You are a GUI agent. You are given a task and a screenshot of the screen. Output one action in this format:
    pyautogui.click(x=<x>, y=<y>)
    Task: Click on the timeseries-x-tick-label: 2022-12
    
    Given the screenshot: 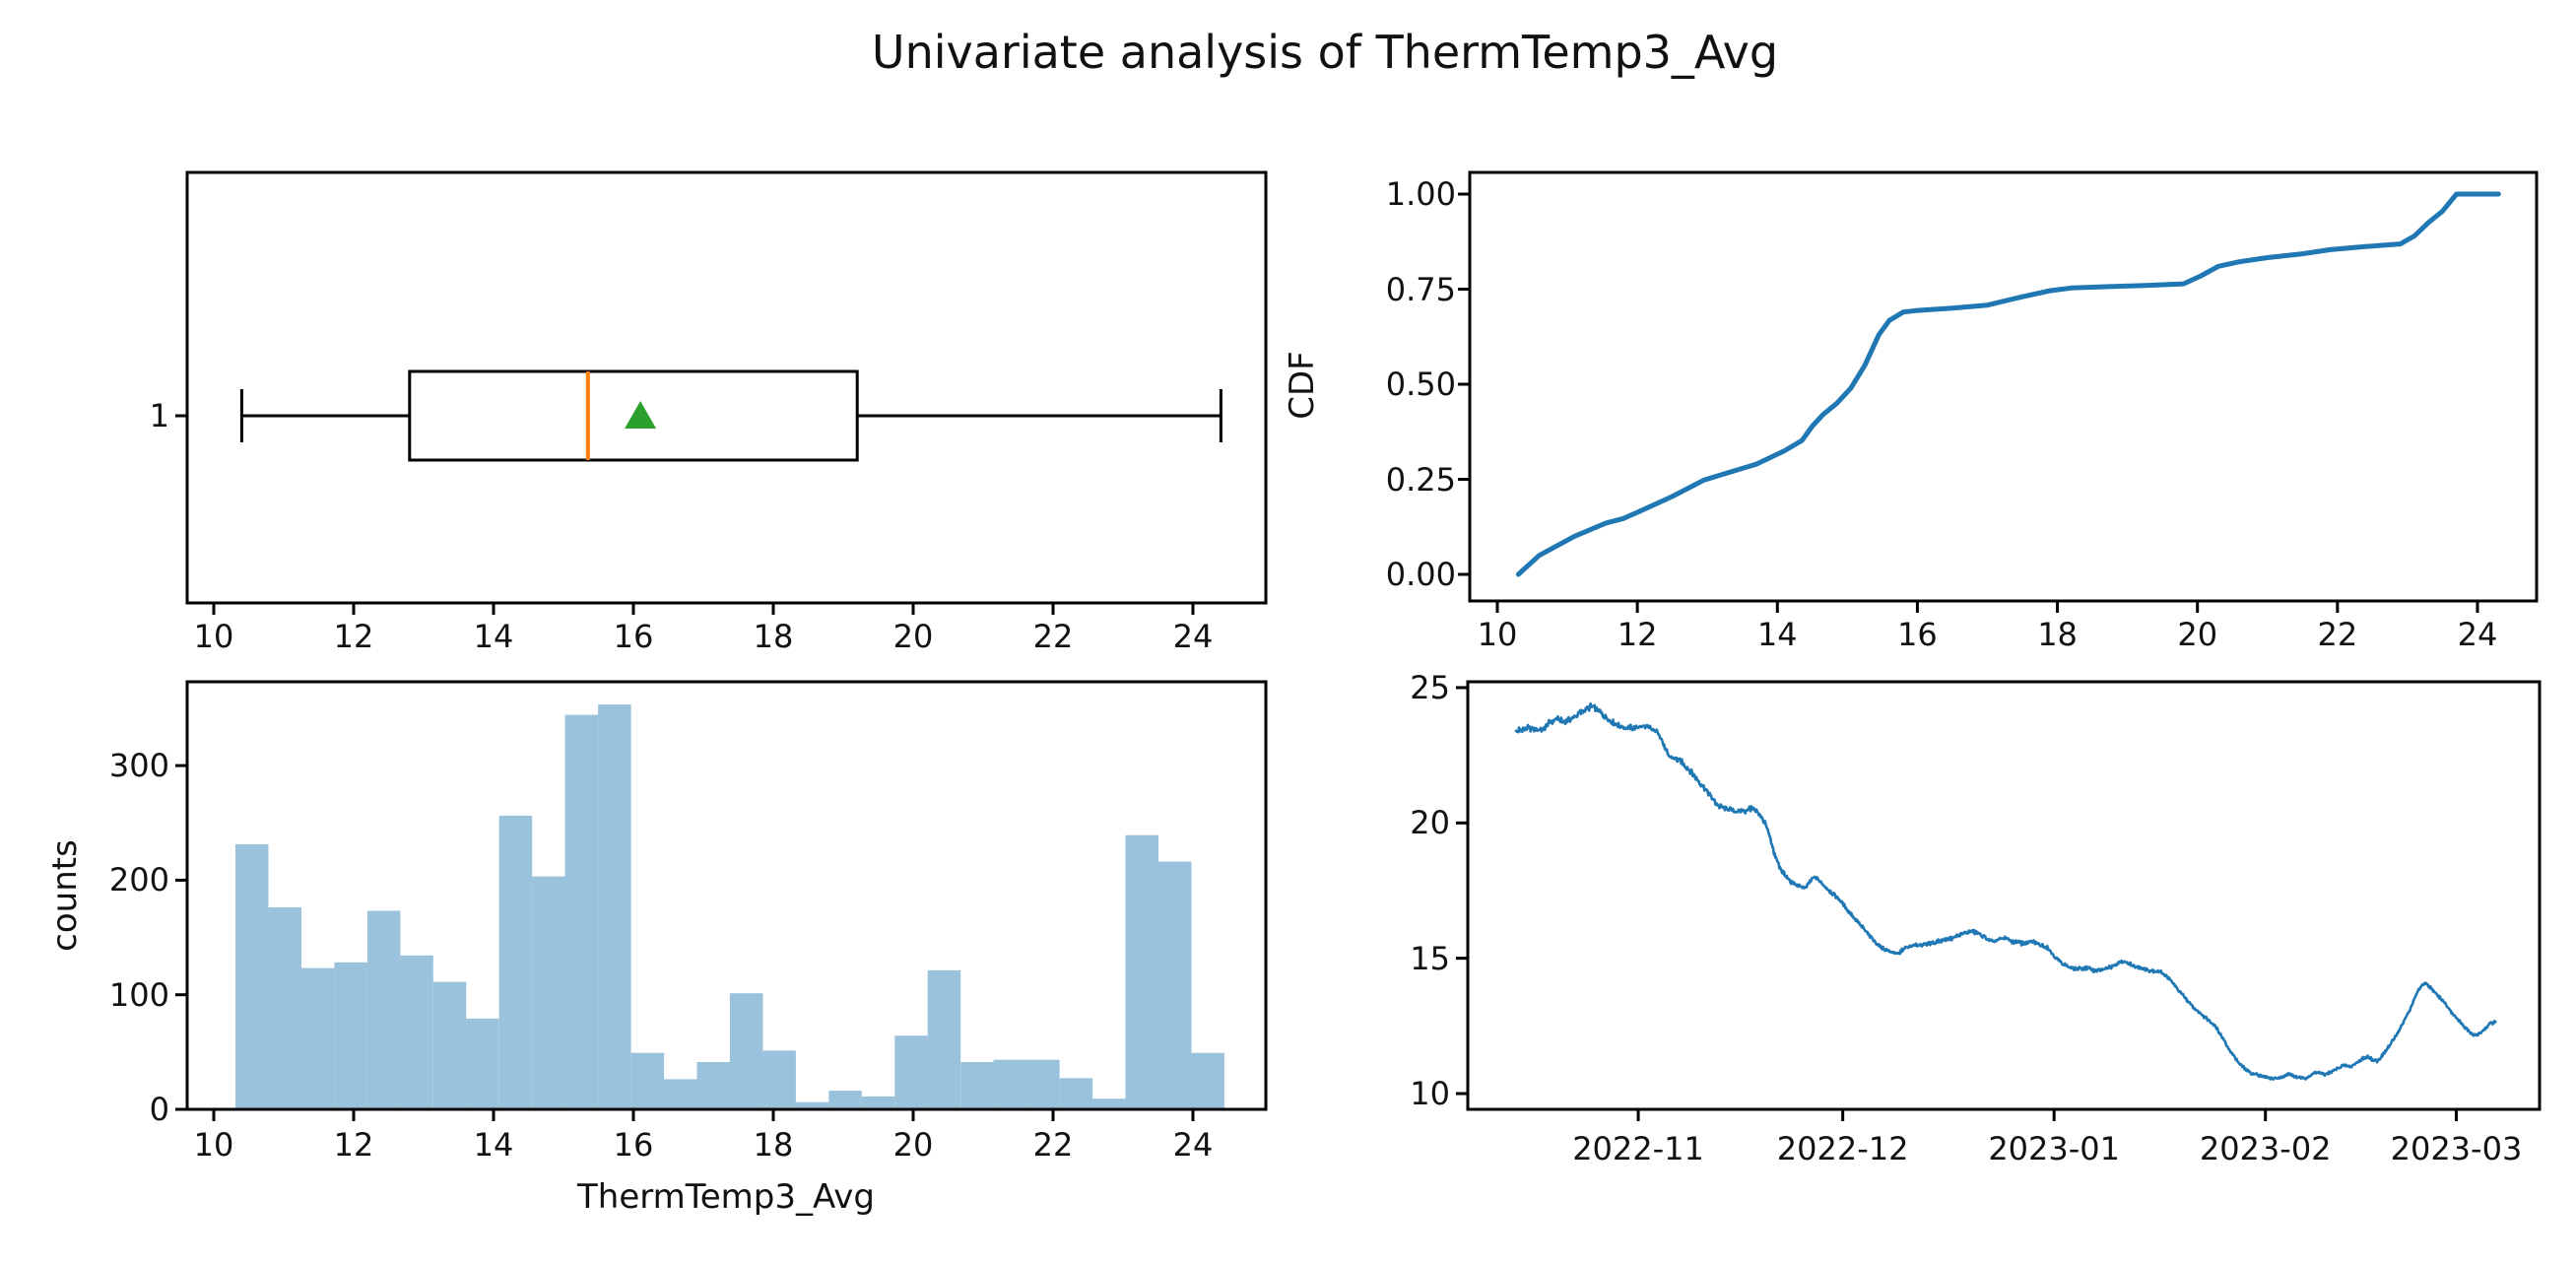 What is the action you would take?
    pyautogui.click(x=1843, y=1148)
    